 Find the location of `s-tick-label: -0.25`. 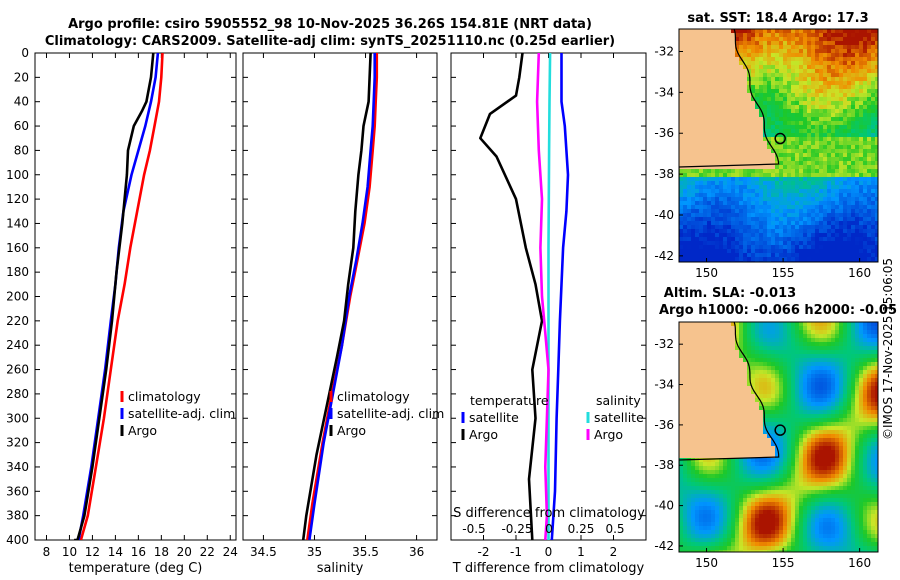

s-tick-label: -0.25 is located at coordinates (516, 529).